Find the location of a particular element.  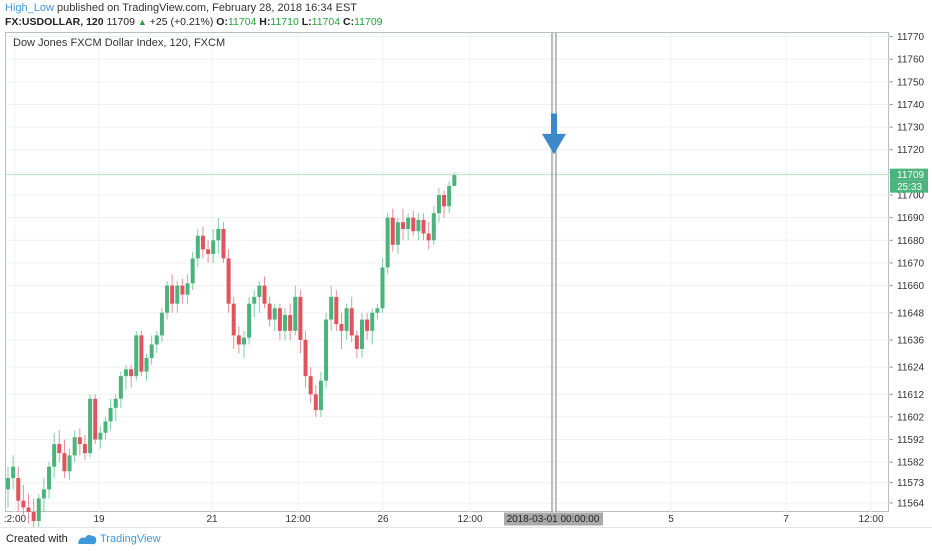

last-price: 11709 is located at coordinates (120, 22).